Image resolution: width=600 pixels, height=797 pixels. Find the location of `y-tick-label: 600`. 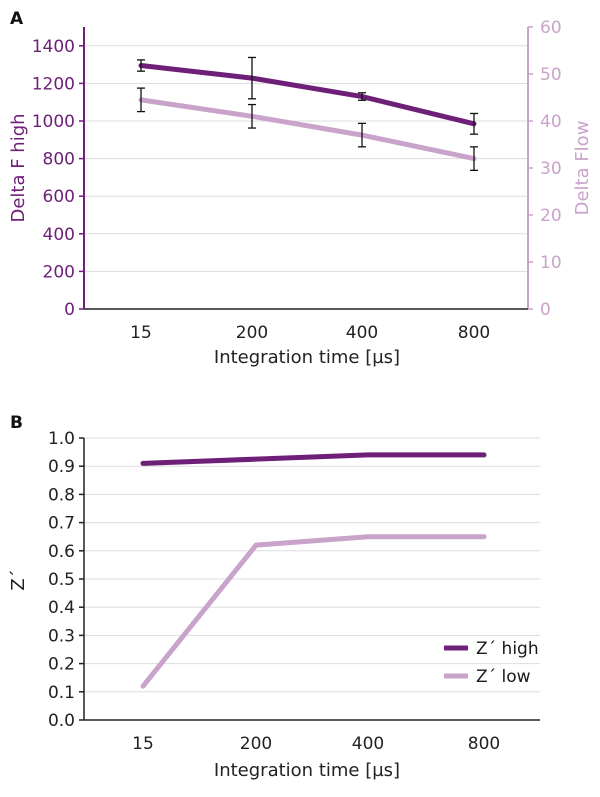

y-tick-label: 600 is located at coordinates (59, 197).